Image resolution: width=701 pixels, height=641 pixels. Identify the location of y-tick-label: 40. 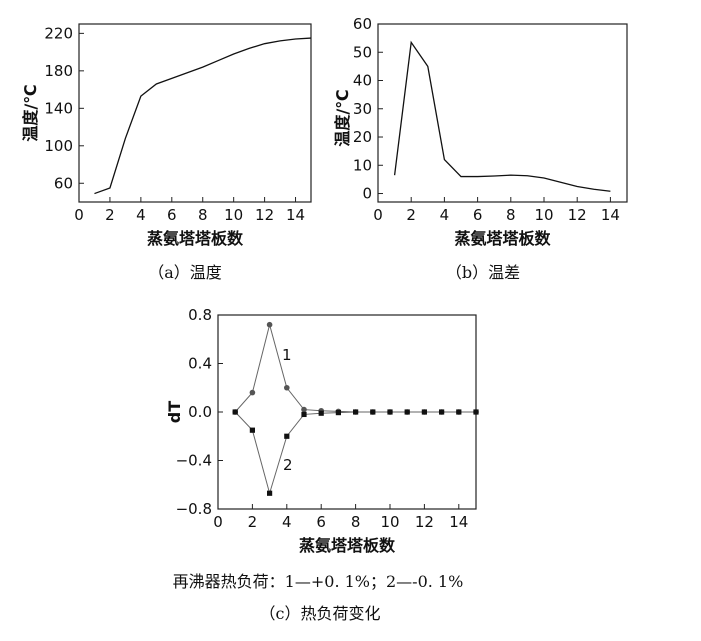
(362, 81).